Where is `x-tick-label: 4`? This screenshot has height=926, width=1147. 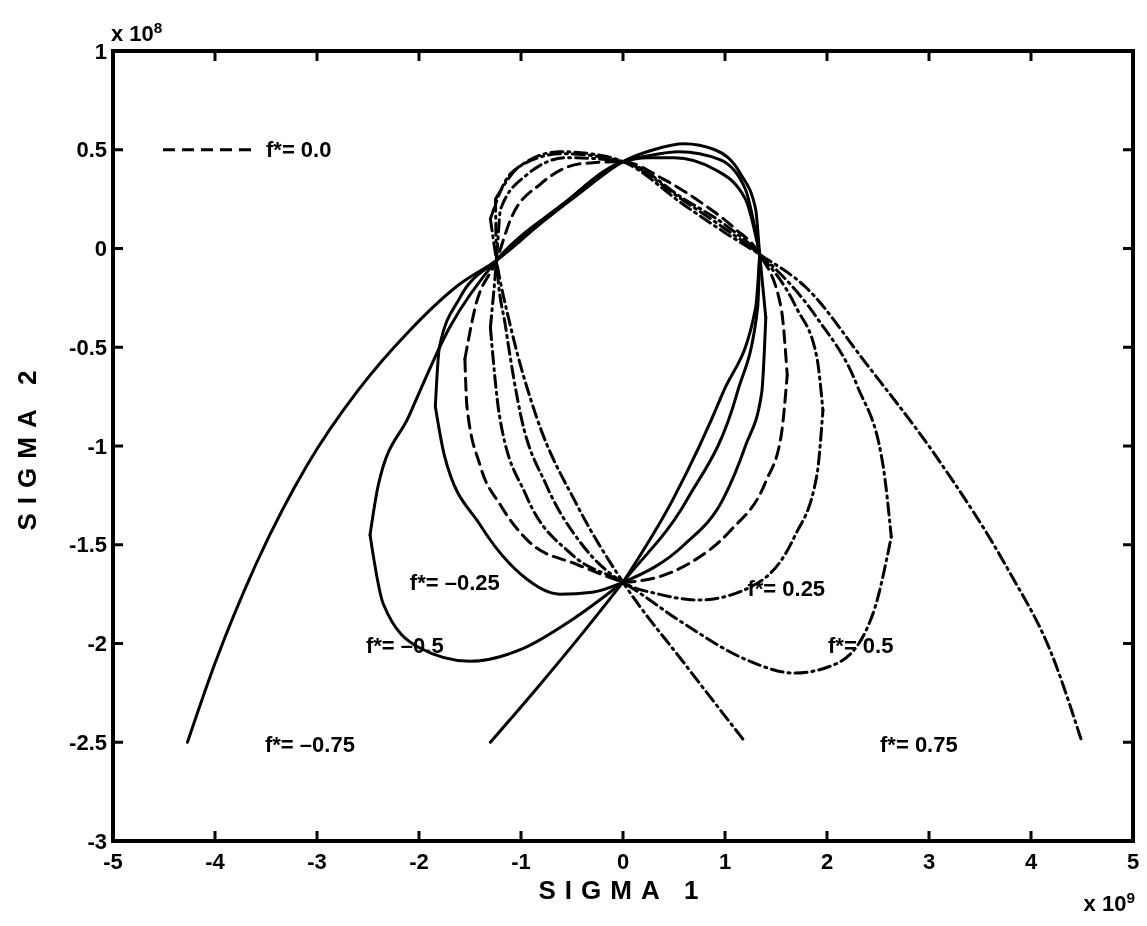 x-tick-label: 4 is located at coordinates (1031, 861).